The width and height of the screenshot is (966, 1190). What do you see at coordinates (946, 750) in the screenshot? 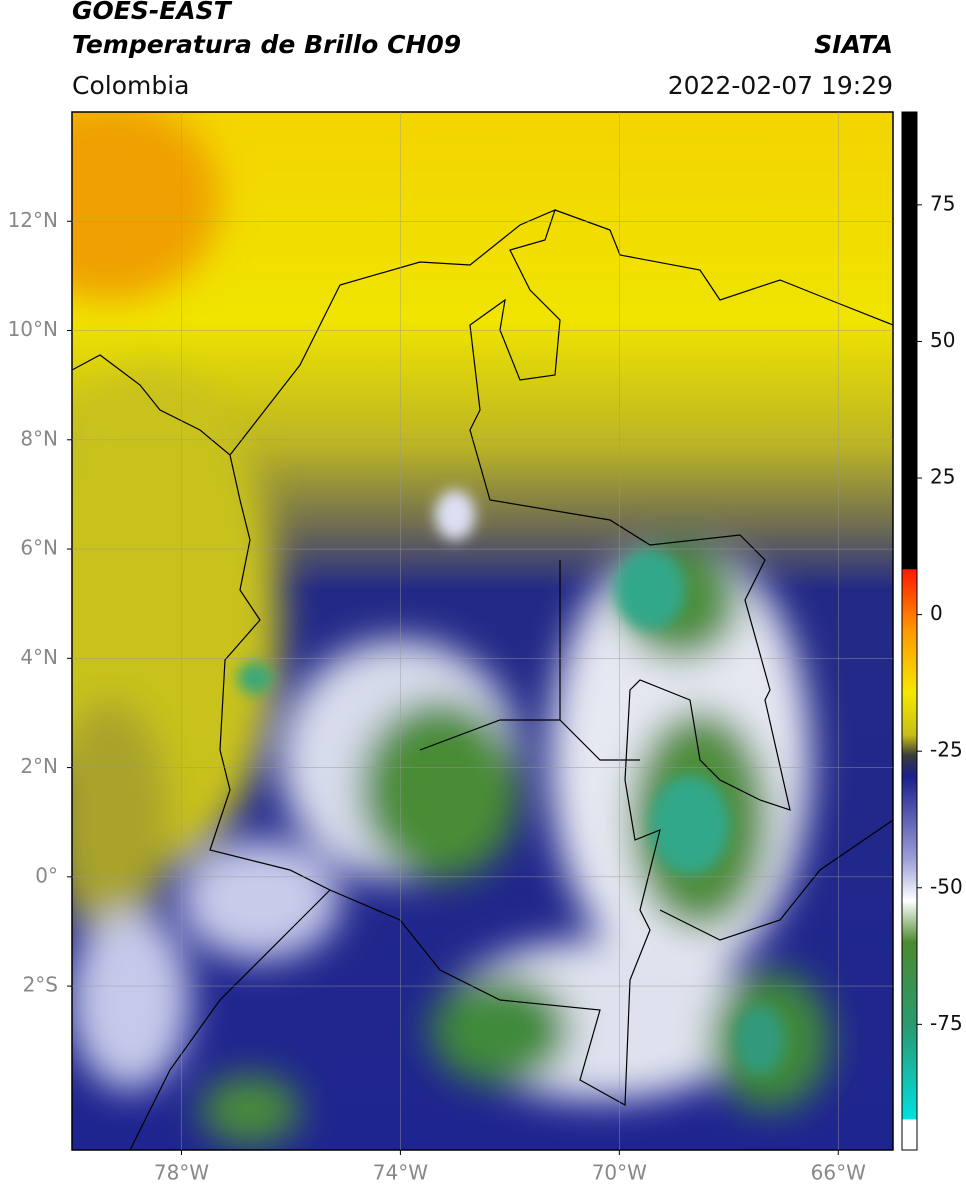
I see `colorbar-tick-label: -25` at bounding box center [946, 750].